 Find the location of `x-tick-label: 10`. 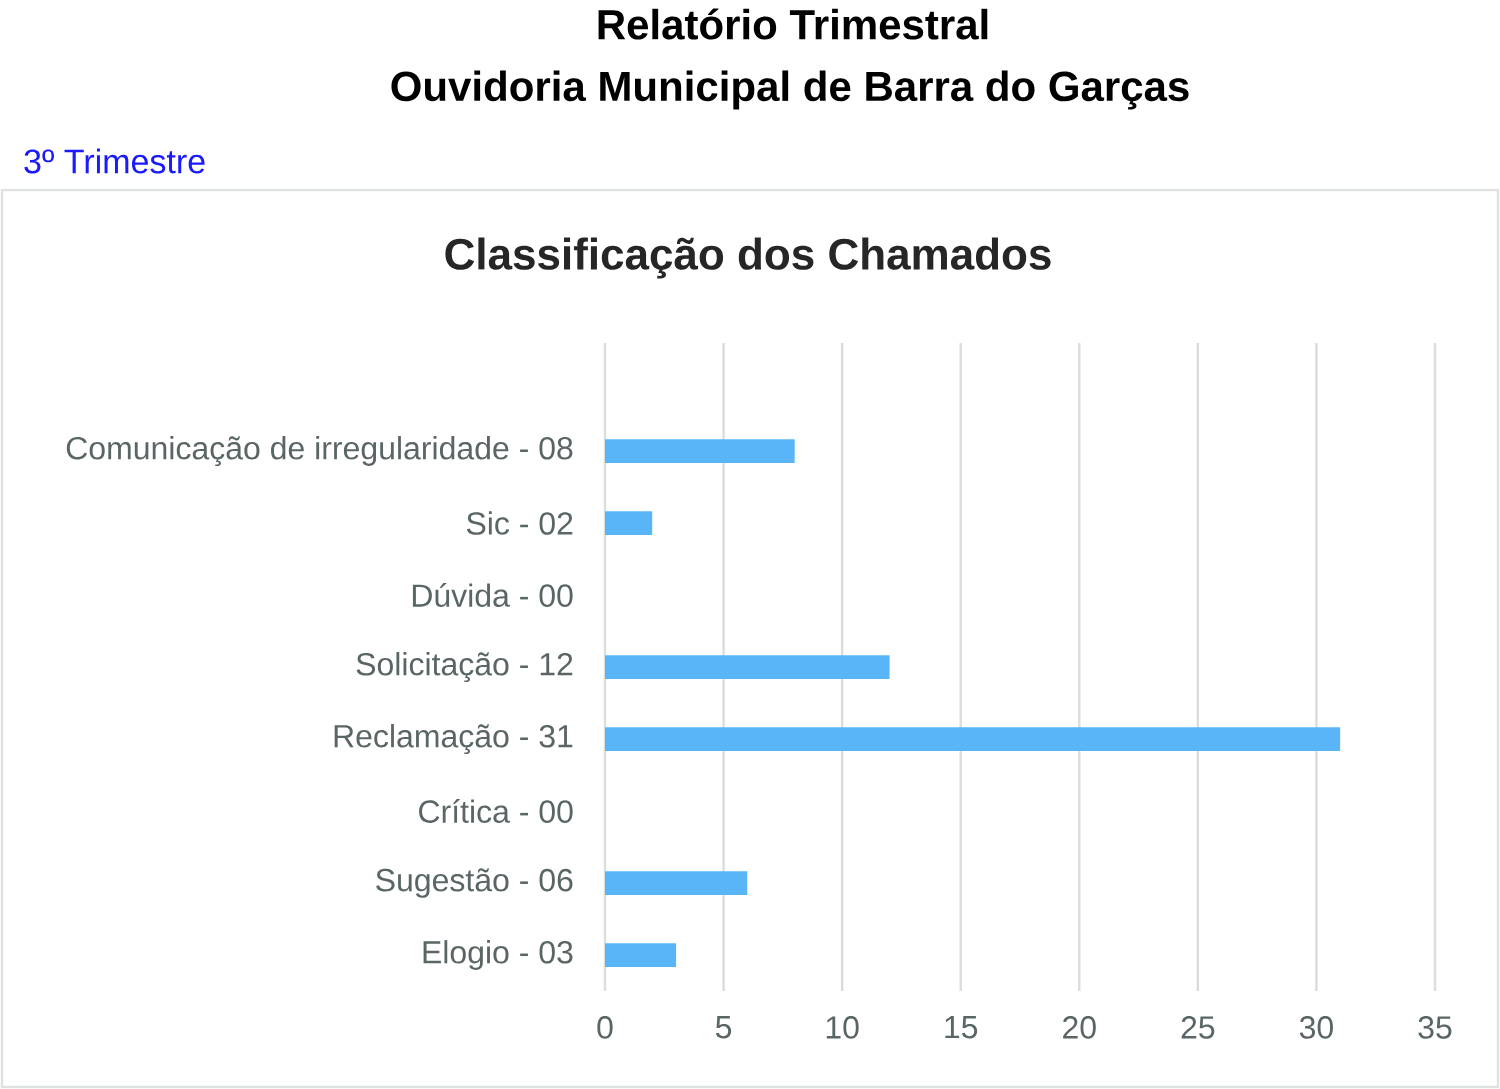

x-tick-label: 10 is located at coordinates (842, 1027).